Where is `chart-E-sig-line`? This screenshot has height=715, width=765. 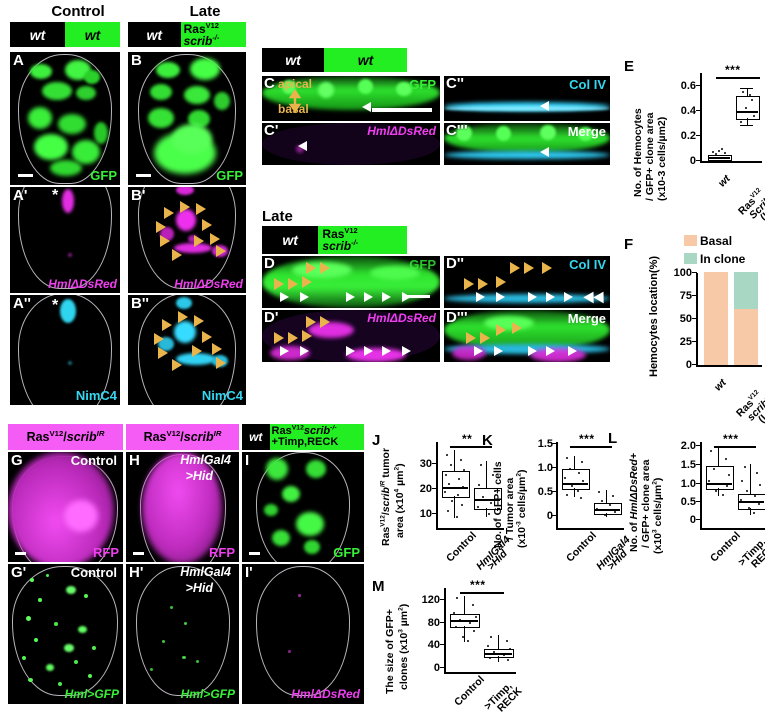 chart-E-sig-line is located at coordinates (738, 78).